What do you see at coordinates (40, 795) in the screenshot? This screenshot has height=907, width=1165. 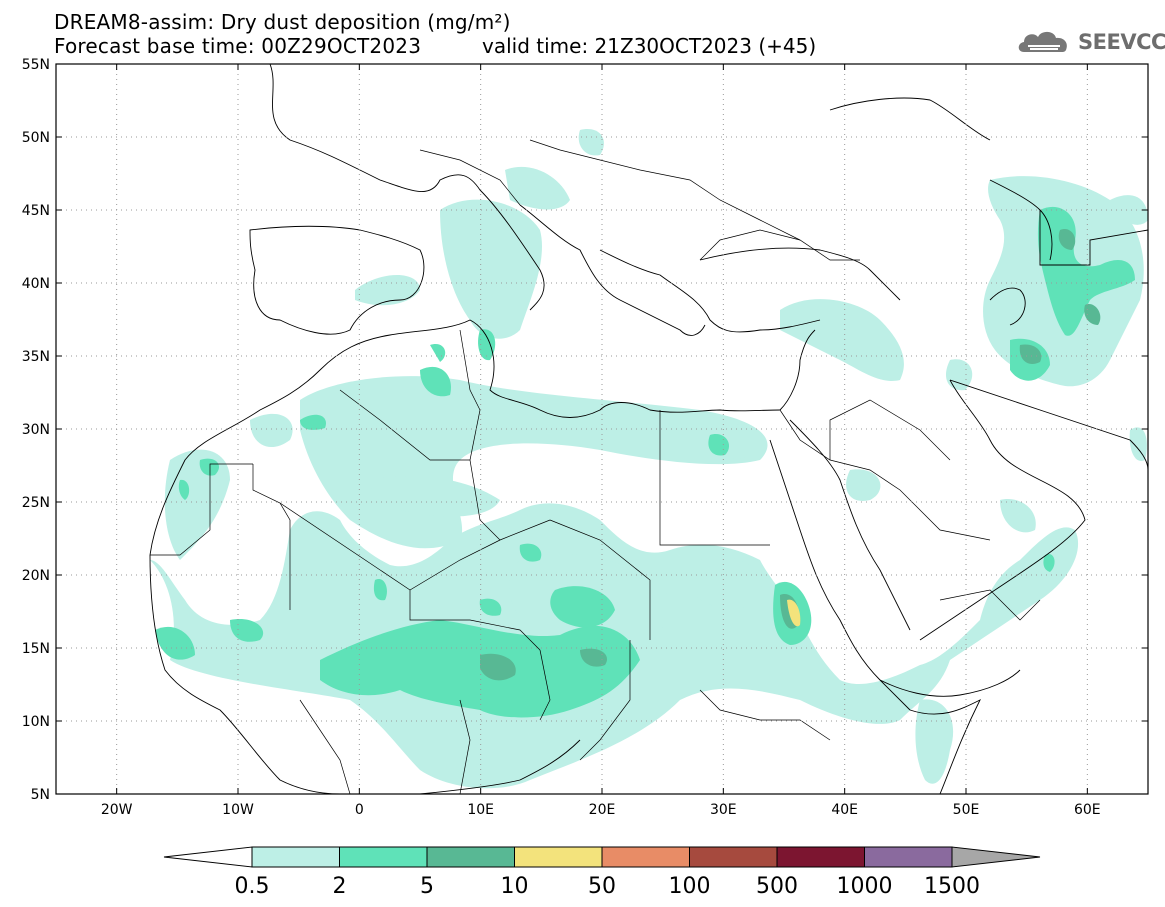 I see `lat-tick-label: 5N` at bounding box center [40, 795].